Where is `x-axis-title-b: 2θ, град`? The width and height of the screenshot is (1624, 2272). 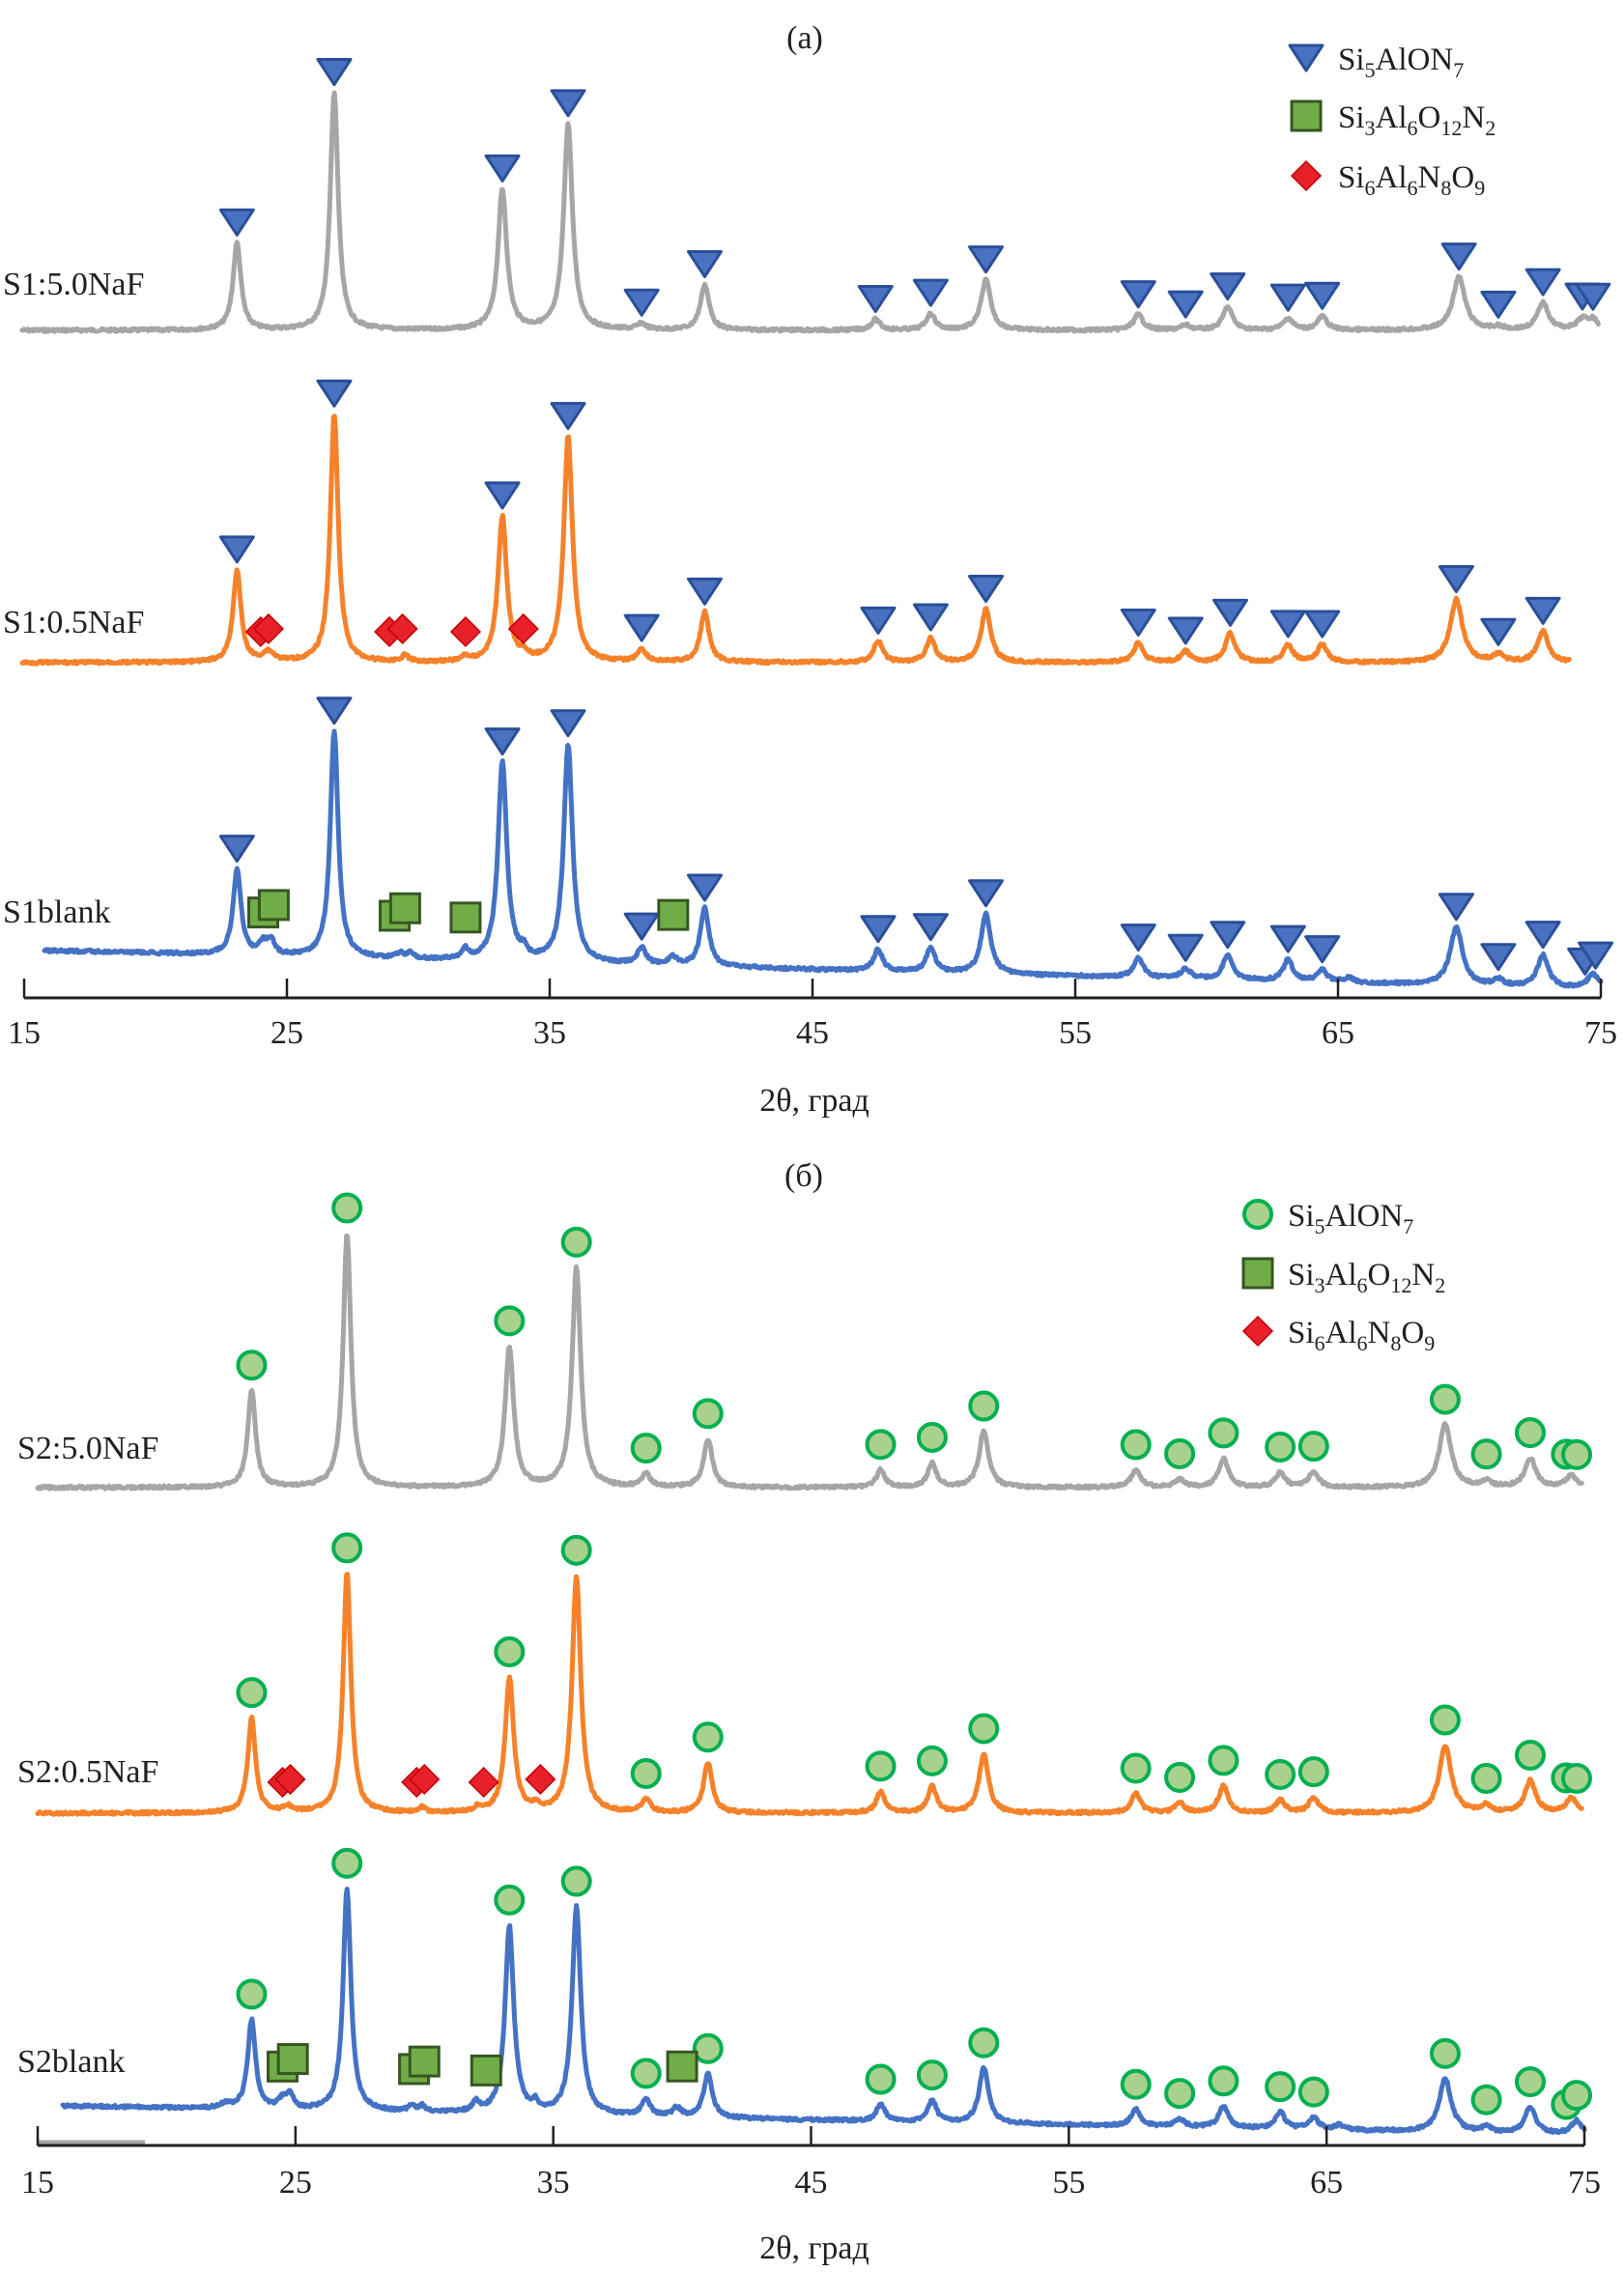
x-axis-title-b: 2θ, град is located at coordinates (814, 2248).